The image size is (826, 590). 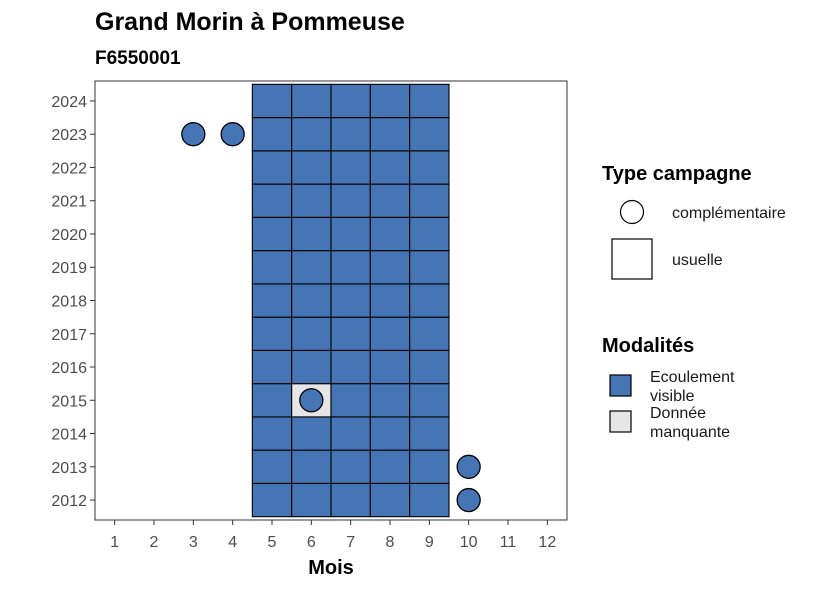 What do you see at coordinates (272, 167) in the screenshot?
I see `tile-5-2022` at bounding box center [272, 167].